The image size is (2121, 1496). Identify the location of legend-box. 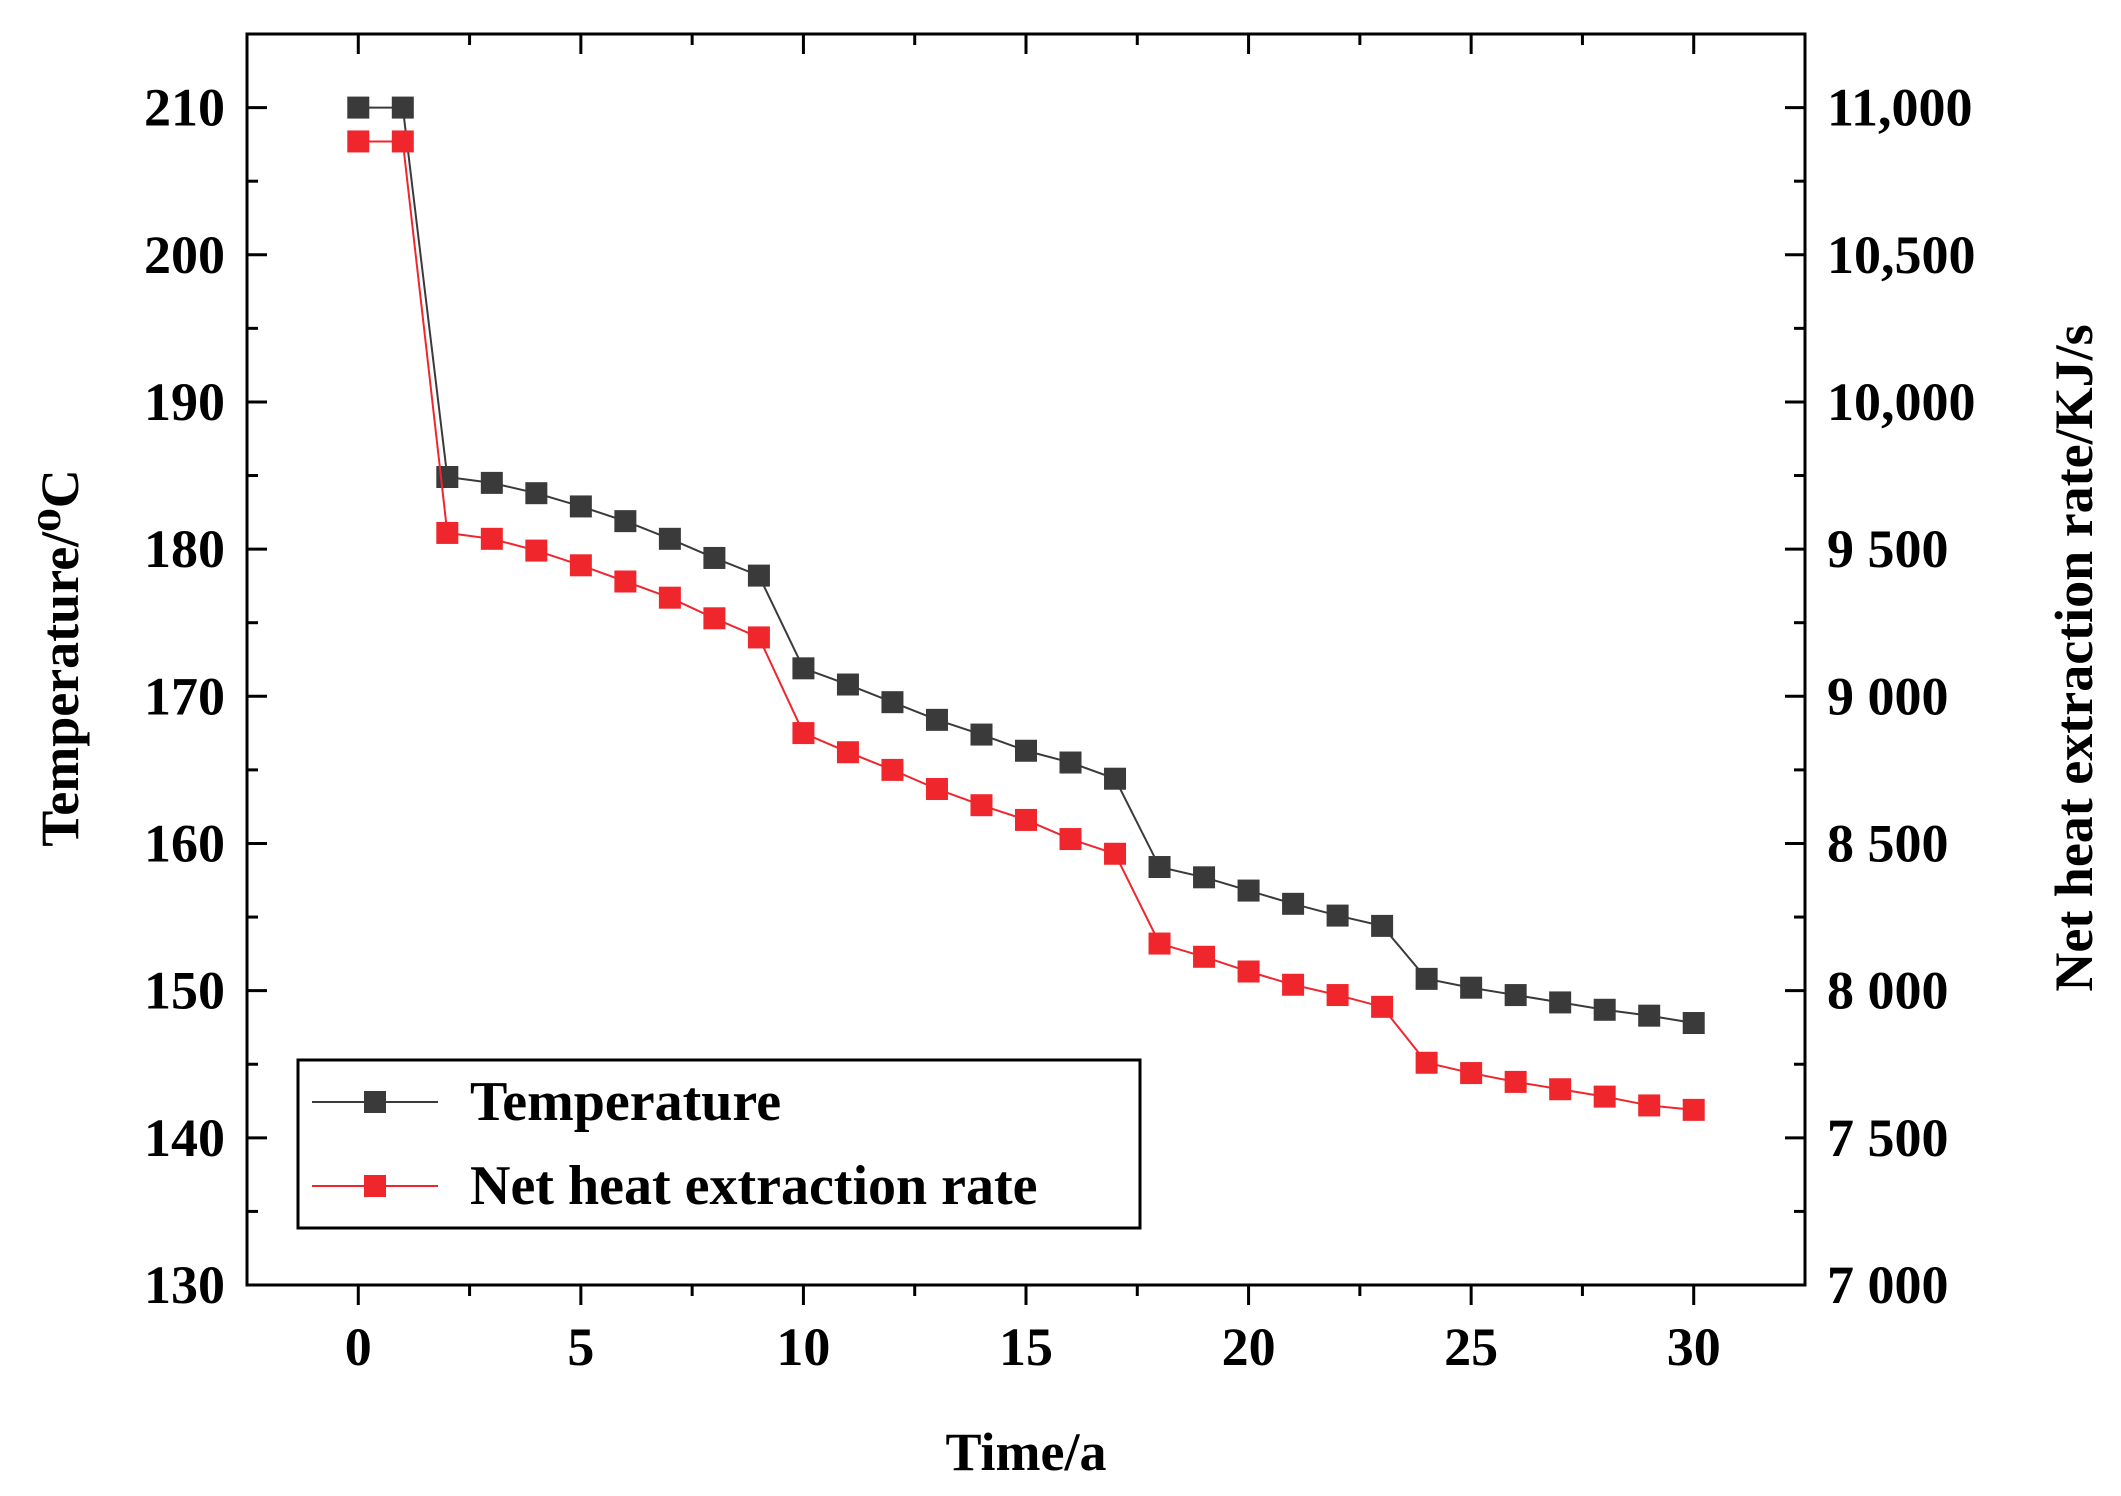
(719, 1144).